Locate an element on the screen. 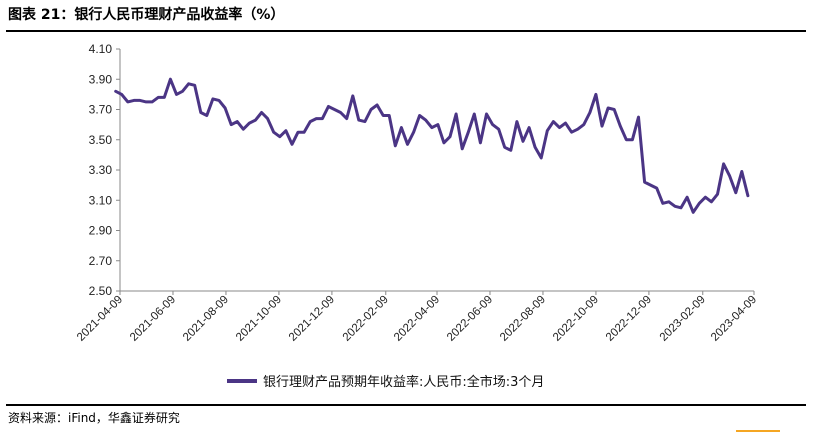 The width and height of the screenshot is (813, 434). y-tick-label: 3.70 is located at coordinates (101, 110).